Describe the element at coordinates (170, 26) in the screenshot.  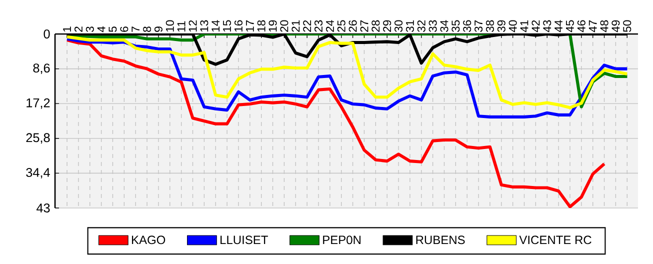
I see `x-tick-label: 10` at that location.